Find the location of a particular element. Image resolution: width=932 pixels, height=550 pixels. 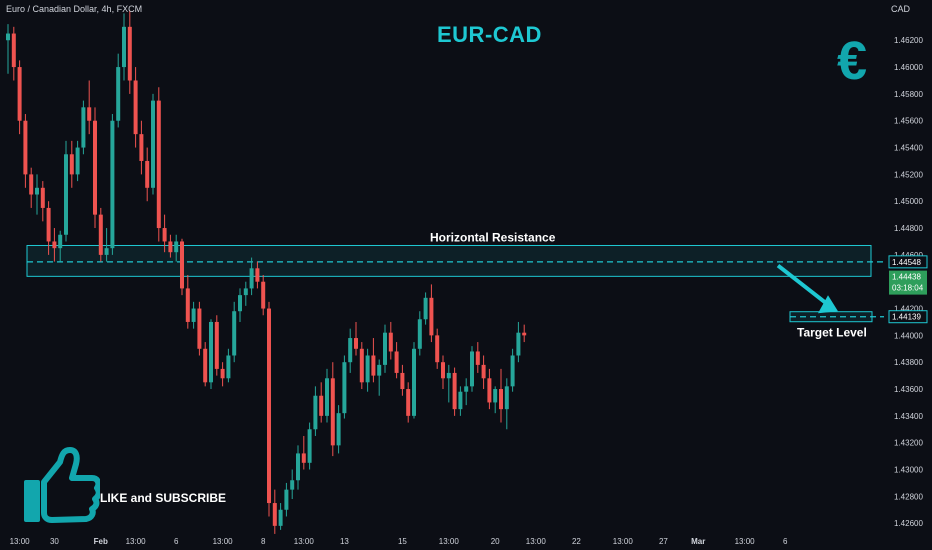

target-price-tag-bg is located at coordinates (908, 317).